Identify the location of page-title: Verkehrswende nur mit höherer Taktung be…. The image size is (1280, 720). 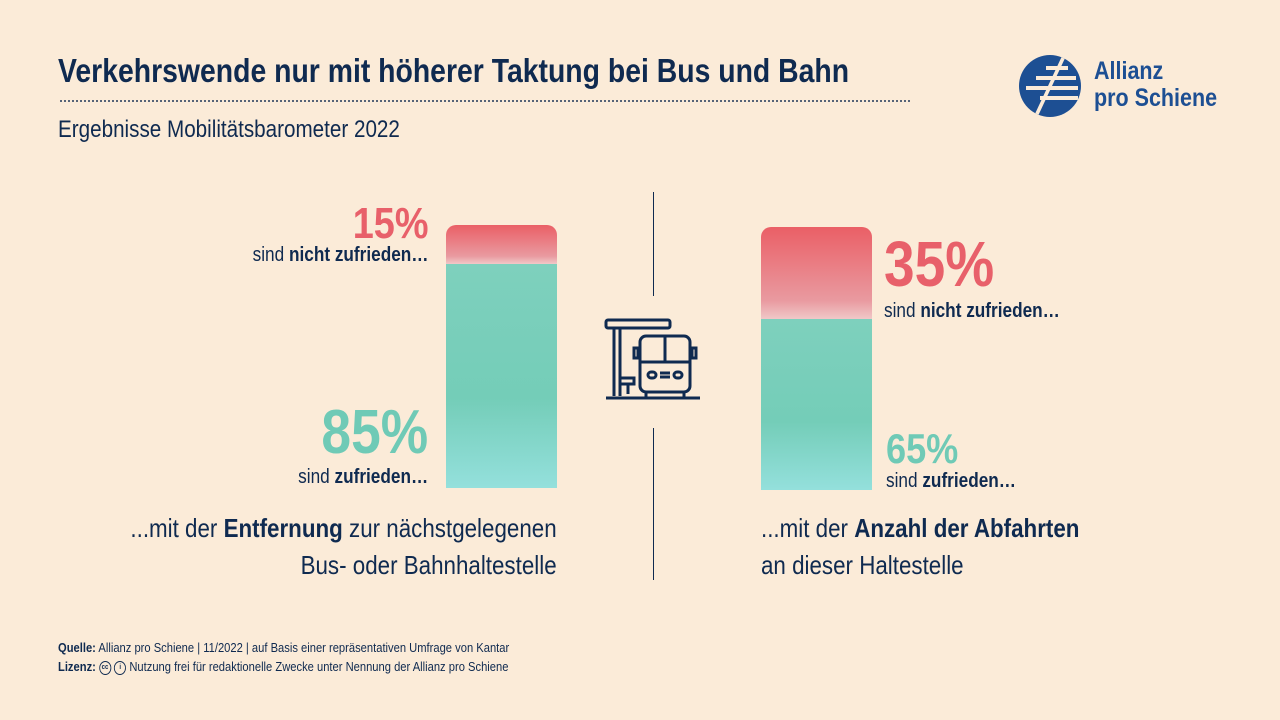
(454, 70).